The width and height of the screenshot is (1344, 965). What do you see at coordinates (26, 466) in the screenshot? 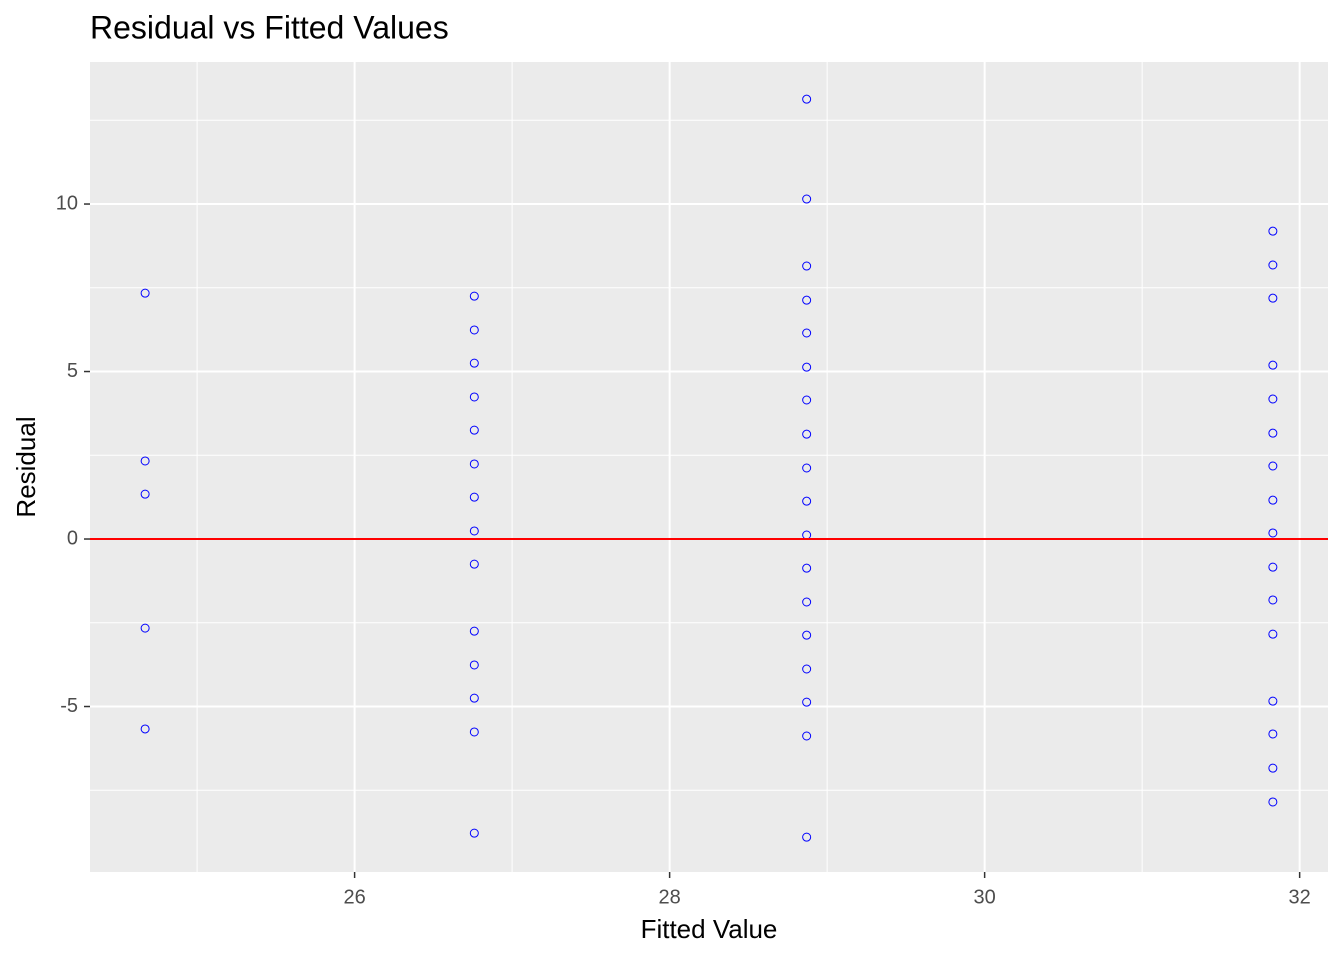
I see `y-axis-label: Residual` at bounding box center [26, 466].